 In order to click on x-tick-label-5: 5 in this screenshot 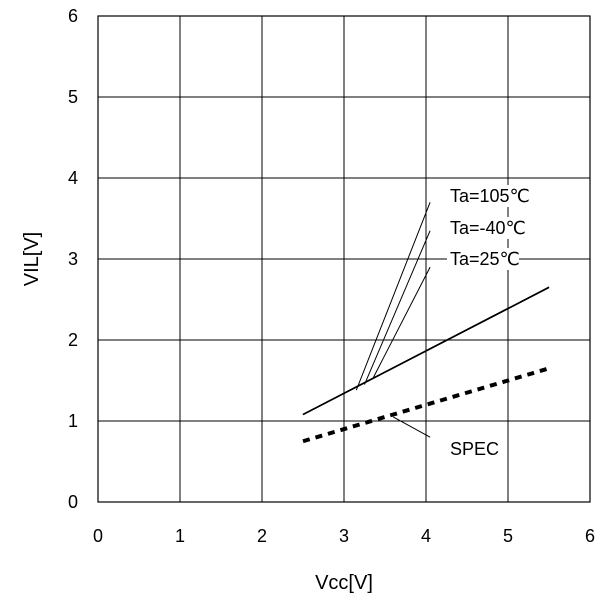, I will do `click(508, 536)`.